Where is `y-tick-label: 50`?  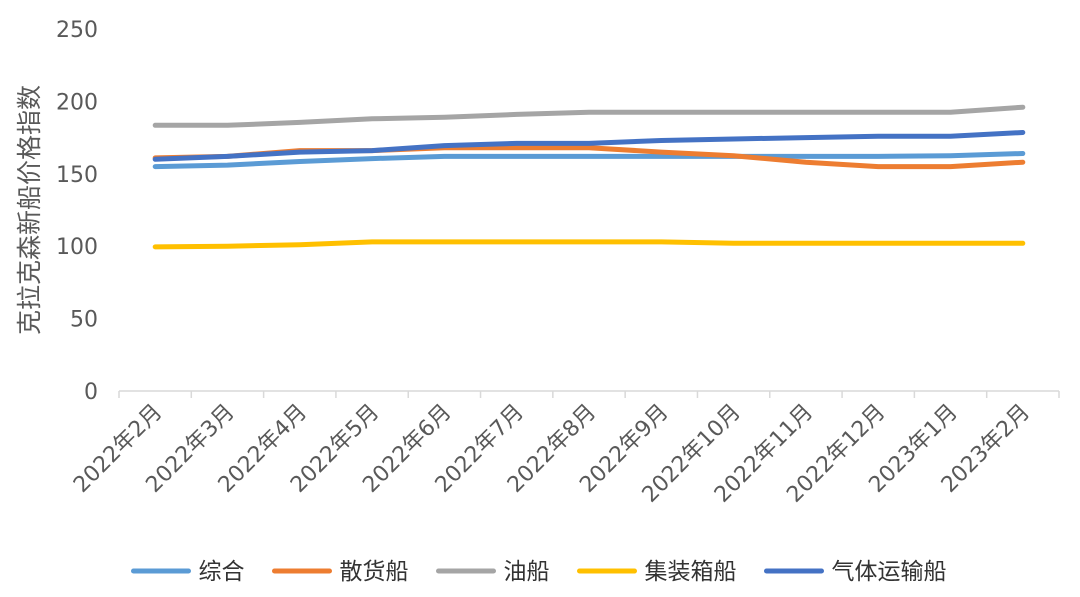 y-tick-label: 50 is located at coordinates (84, 320).